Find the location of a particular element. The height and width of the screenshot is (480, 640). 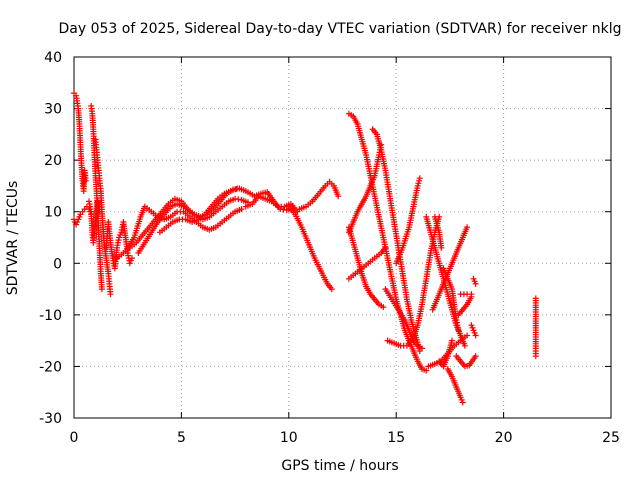

x-tick-label: 0 is located at coordinates (74, 438).